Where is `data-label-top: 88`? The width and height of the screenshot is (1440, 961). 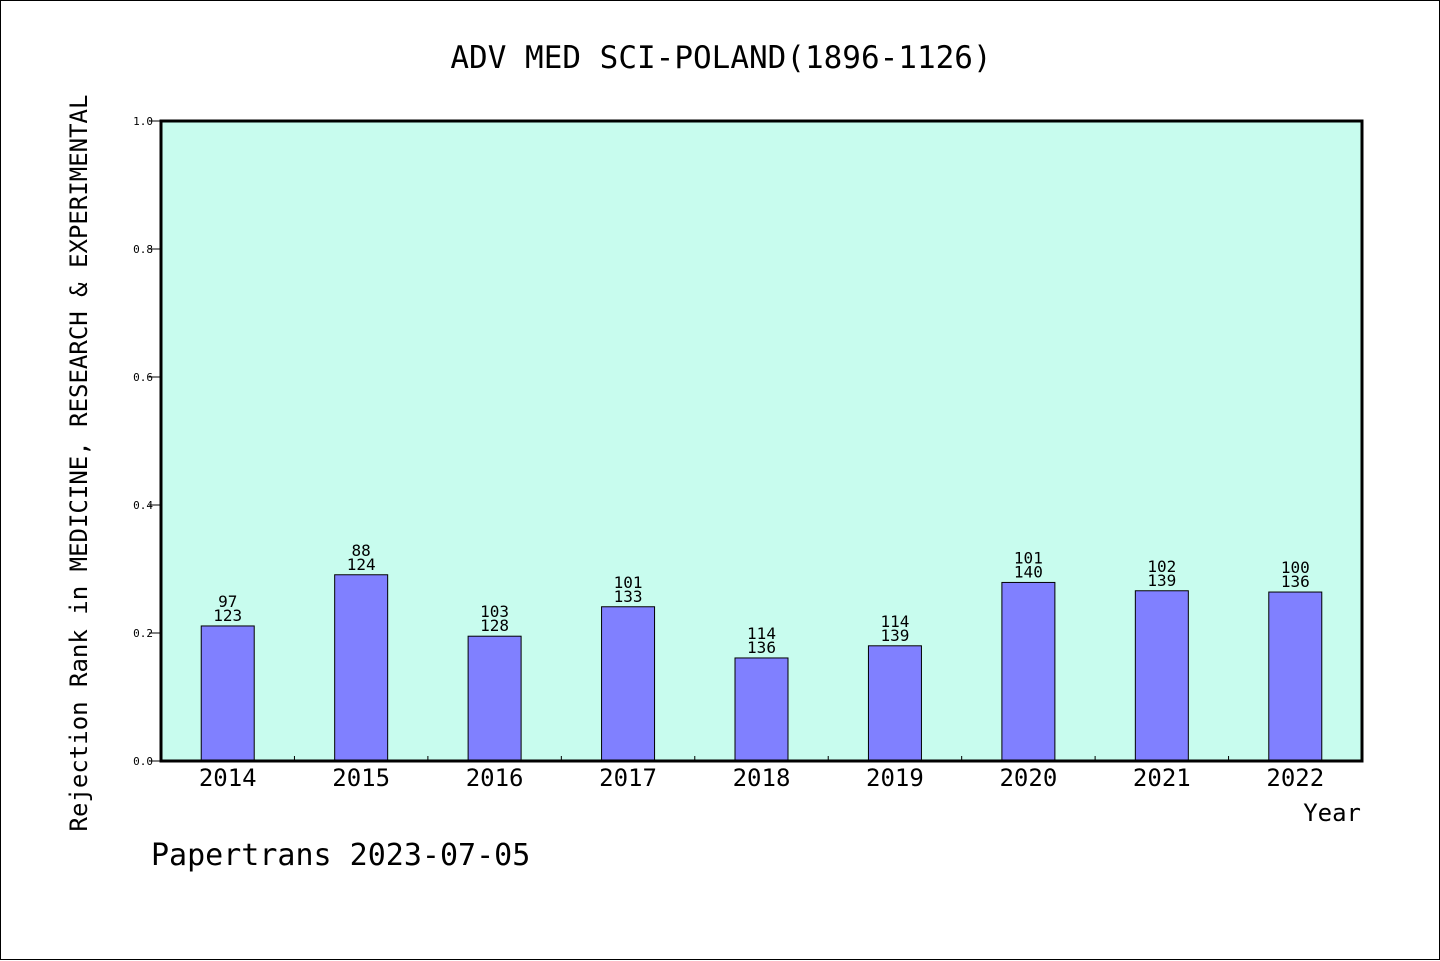 data-label-top: 88 is located at coordinates (361, 550).